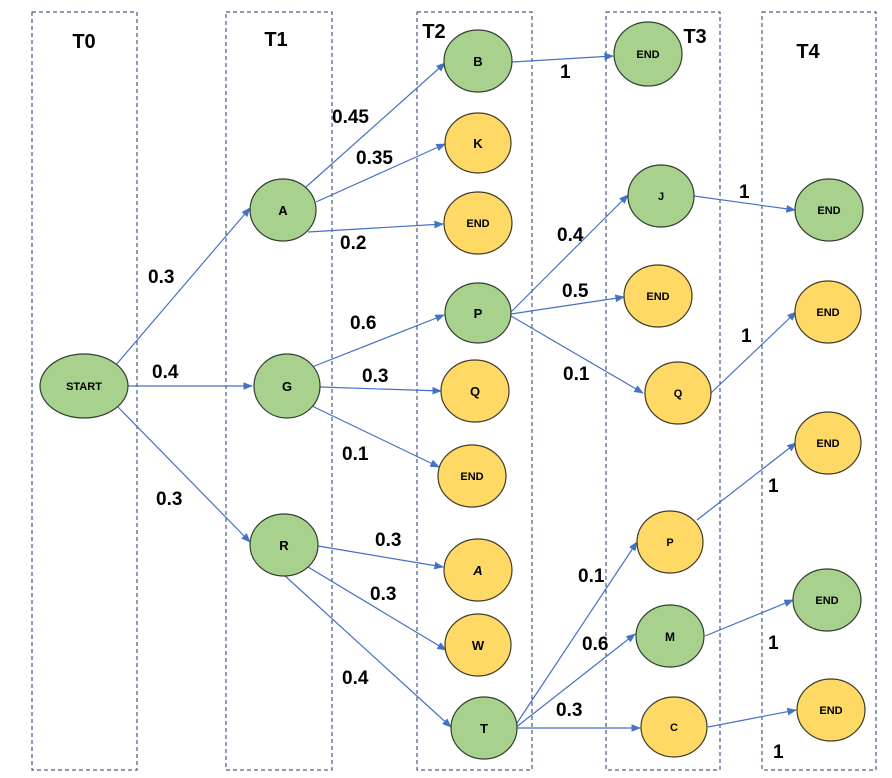  I want to click on node-t2-b: B, so click(478, 61).